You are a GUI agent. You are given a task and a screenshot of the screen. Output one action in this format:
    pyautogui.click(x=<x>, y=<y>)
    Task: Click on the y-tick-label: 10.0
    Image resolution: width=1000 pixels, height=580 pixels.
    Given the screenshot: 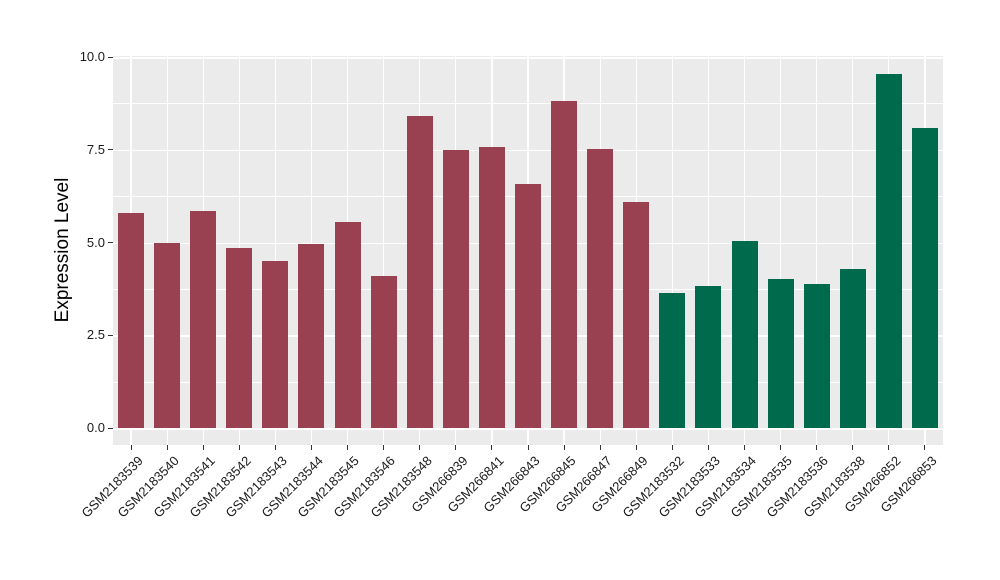 What is the action you would take?
    pyautogui.click(x=92, y=56)
    